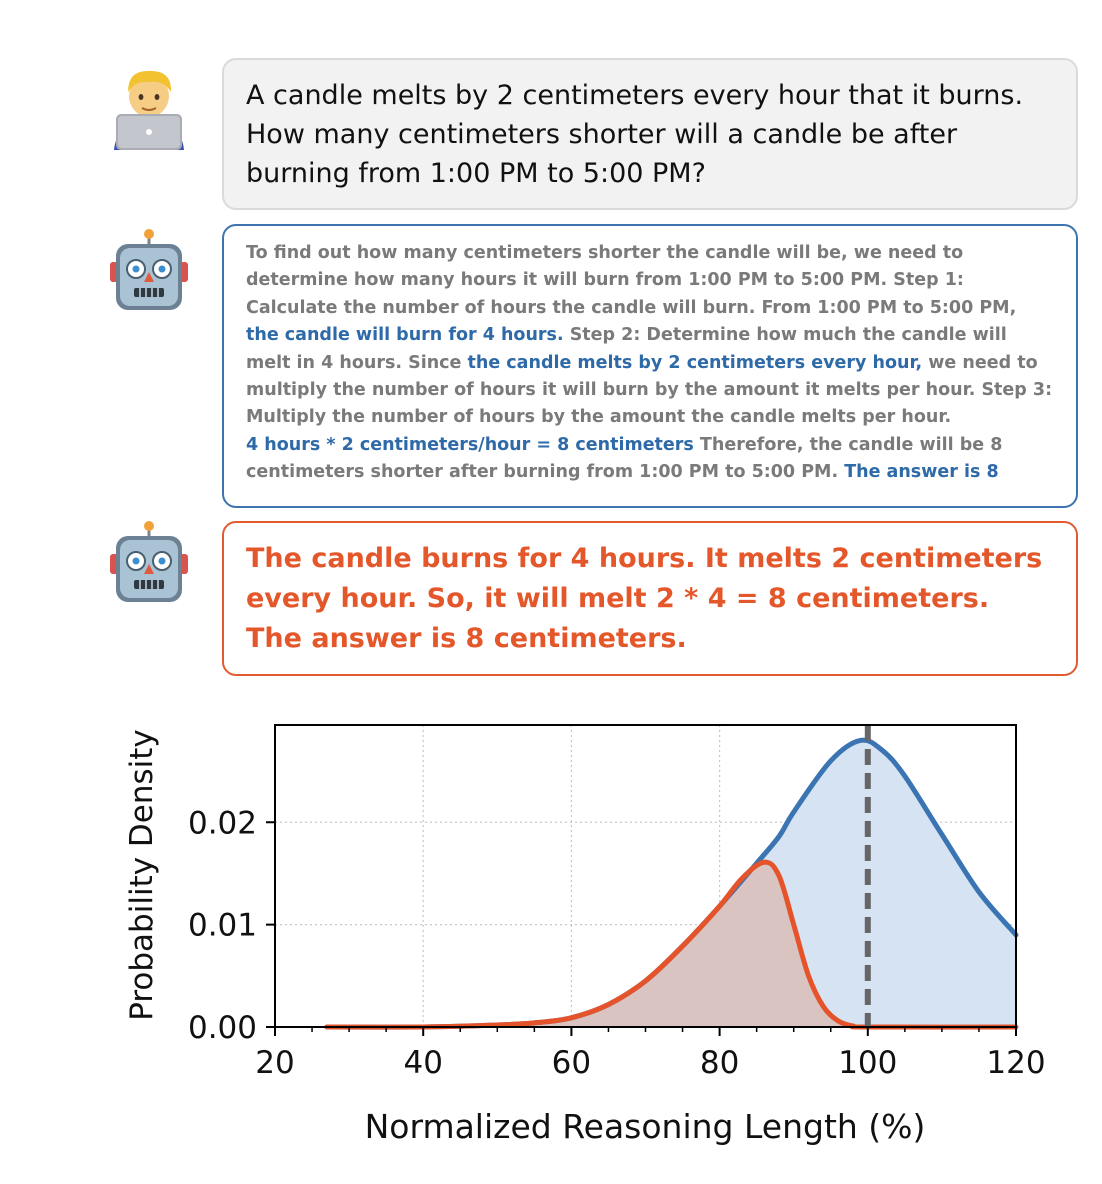  I want to click on x-tick-label: 20, so click(274, 1063).